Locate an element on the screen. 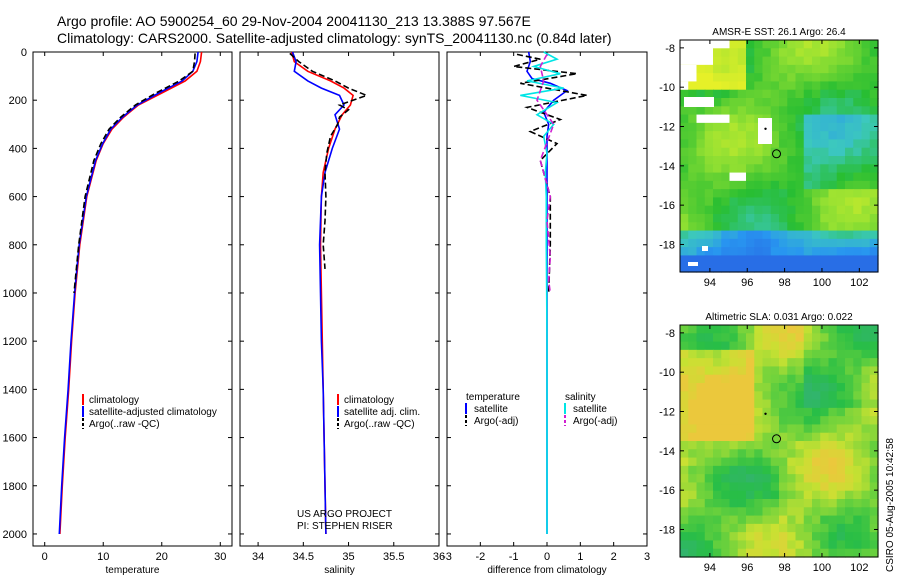  sst-map-missing-patch is located at coordinates (696, 52).